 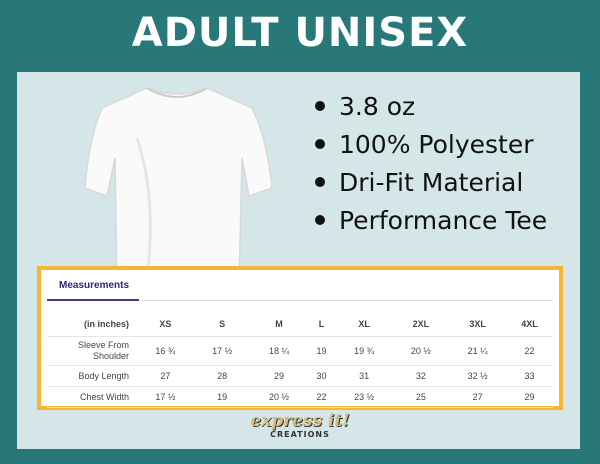 I want to click on table-header-row: (in inches) XS S M L XL 2XL 3XL 4XL, so click(x=300, y=324).